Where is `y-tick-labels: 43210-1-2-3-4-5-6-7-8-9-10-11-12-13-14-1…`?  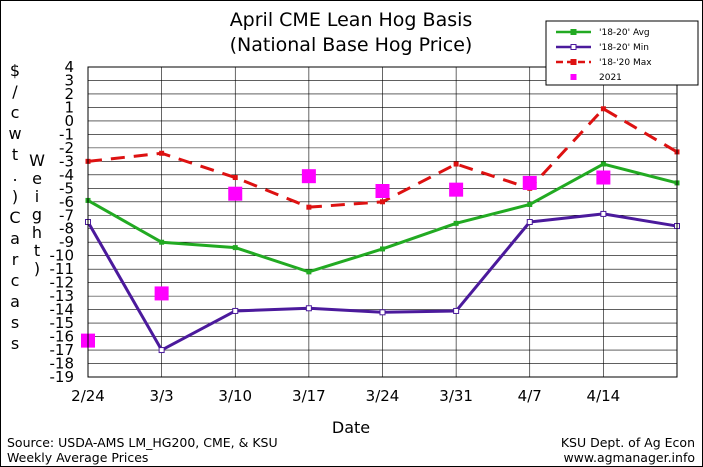
y-tick-labels: 43210-1-2-3-4-5-6-7-8-9-10-11-12-13-14-1… is located at coordinates (62, 222).